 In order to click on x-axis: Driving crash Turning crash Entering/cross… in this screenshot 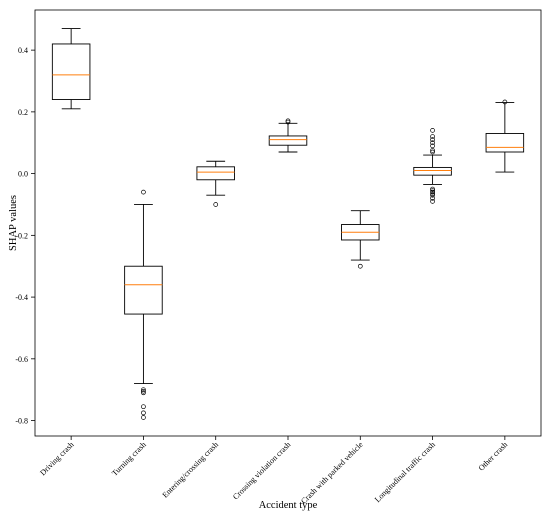, I will do `click(273, 471)`.